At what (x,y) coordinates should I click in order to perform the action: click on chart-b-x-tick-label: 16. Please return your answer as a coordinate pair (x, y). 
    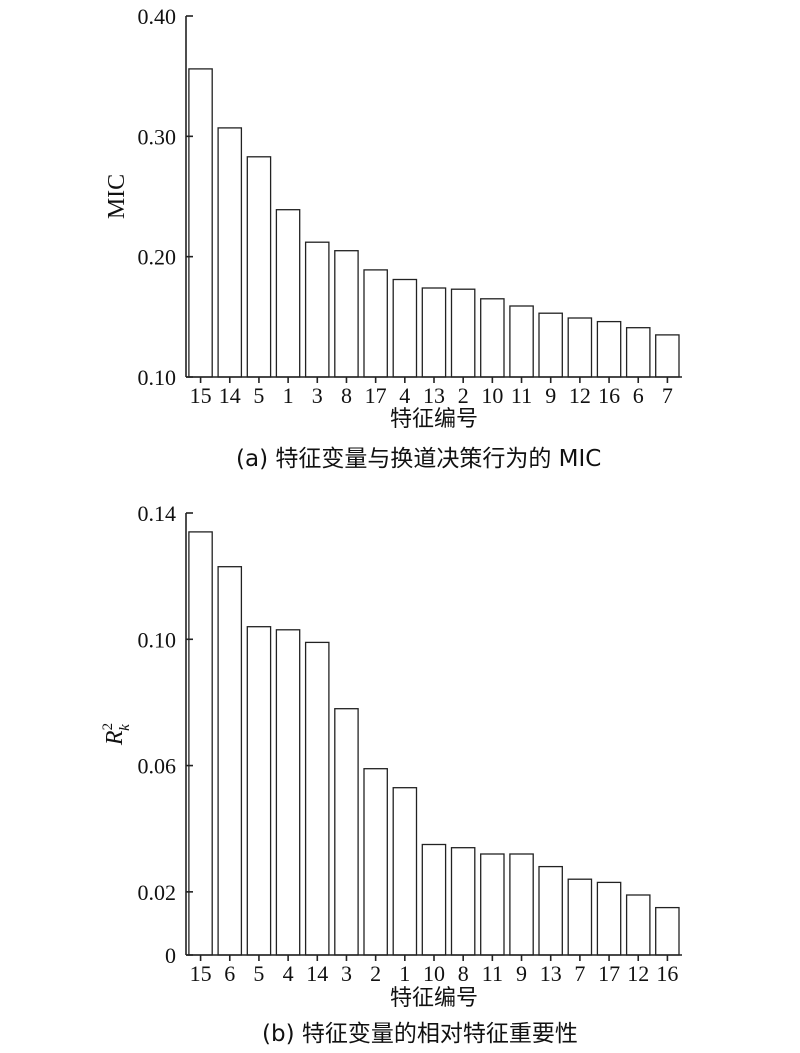
    Looking at the image, I should click on (667, 973).